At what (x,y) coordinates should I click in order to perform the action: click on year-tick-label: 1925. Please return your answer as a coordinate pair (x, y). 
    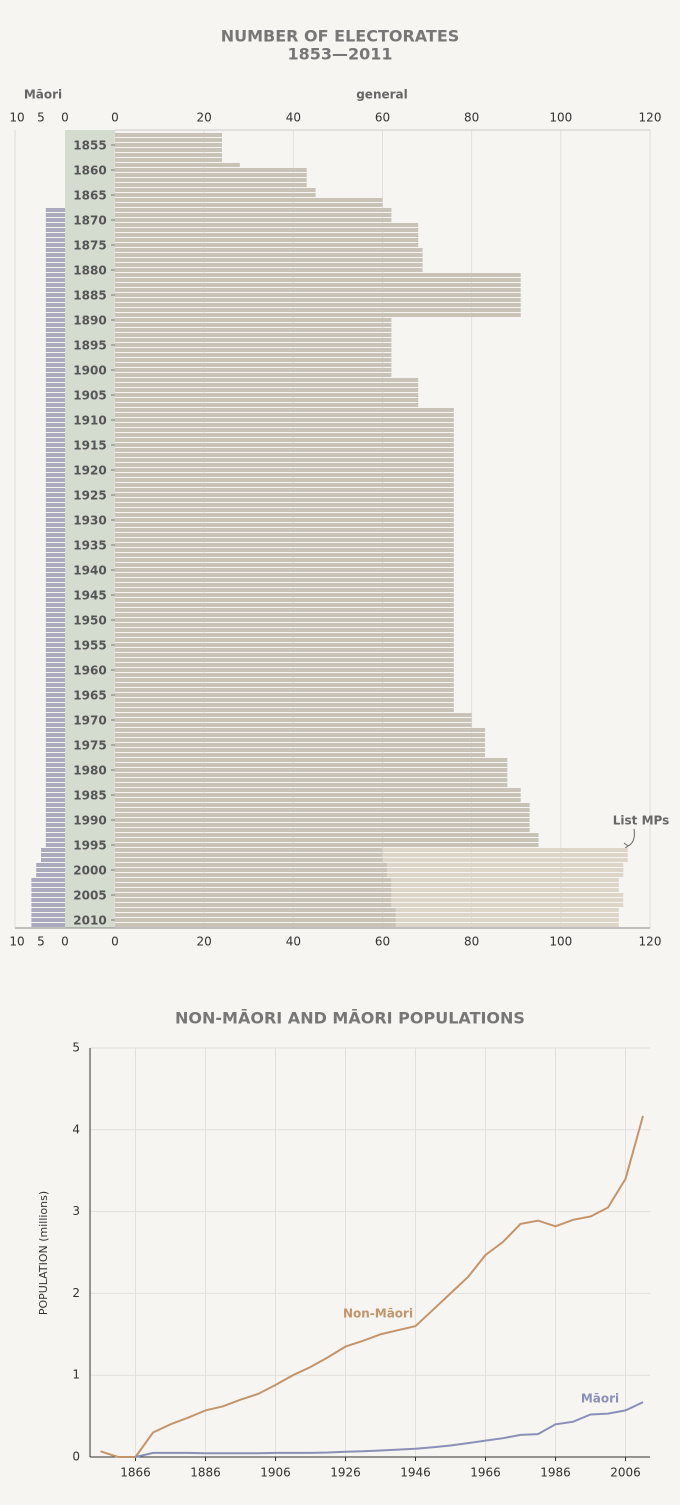
    Looking at the image, I should click on (89, 496).